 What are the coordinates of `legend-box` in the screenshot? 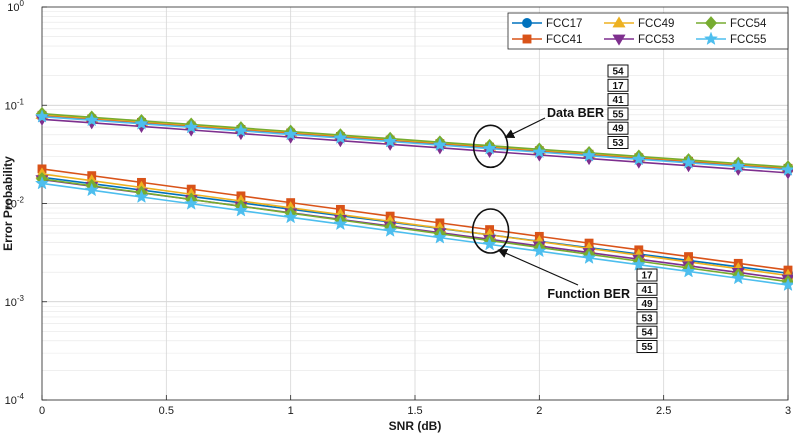 It's located at (648, 31).